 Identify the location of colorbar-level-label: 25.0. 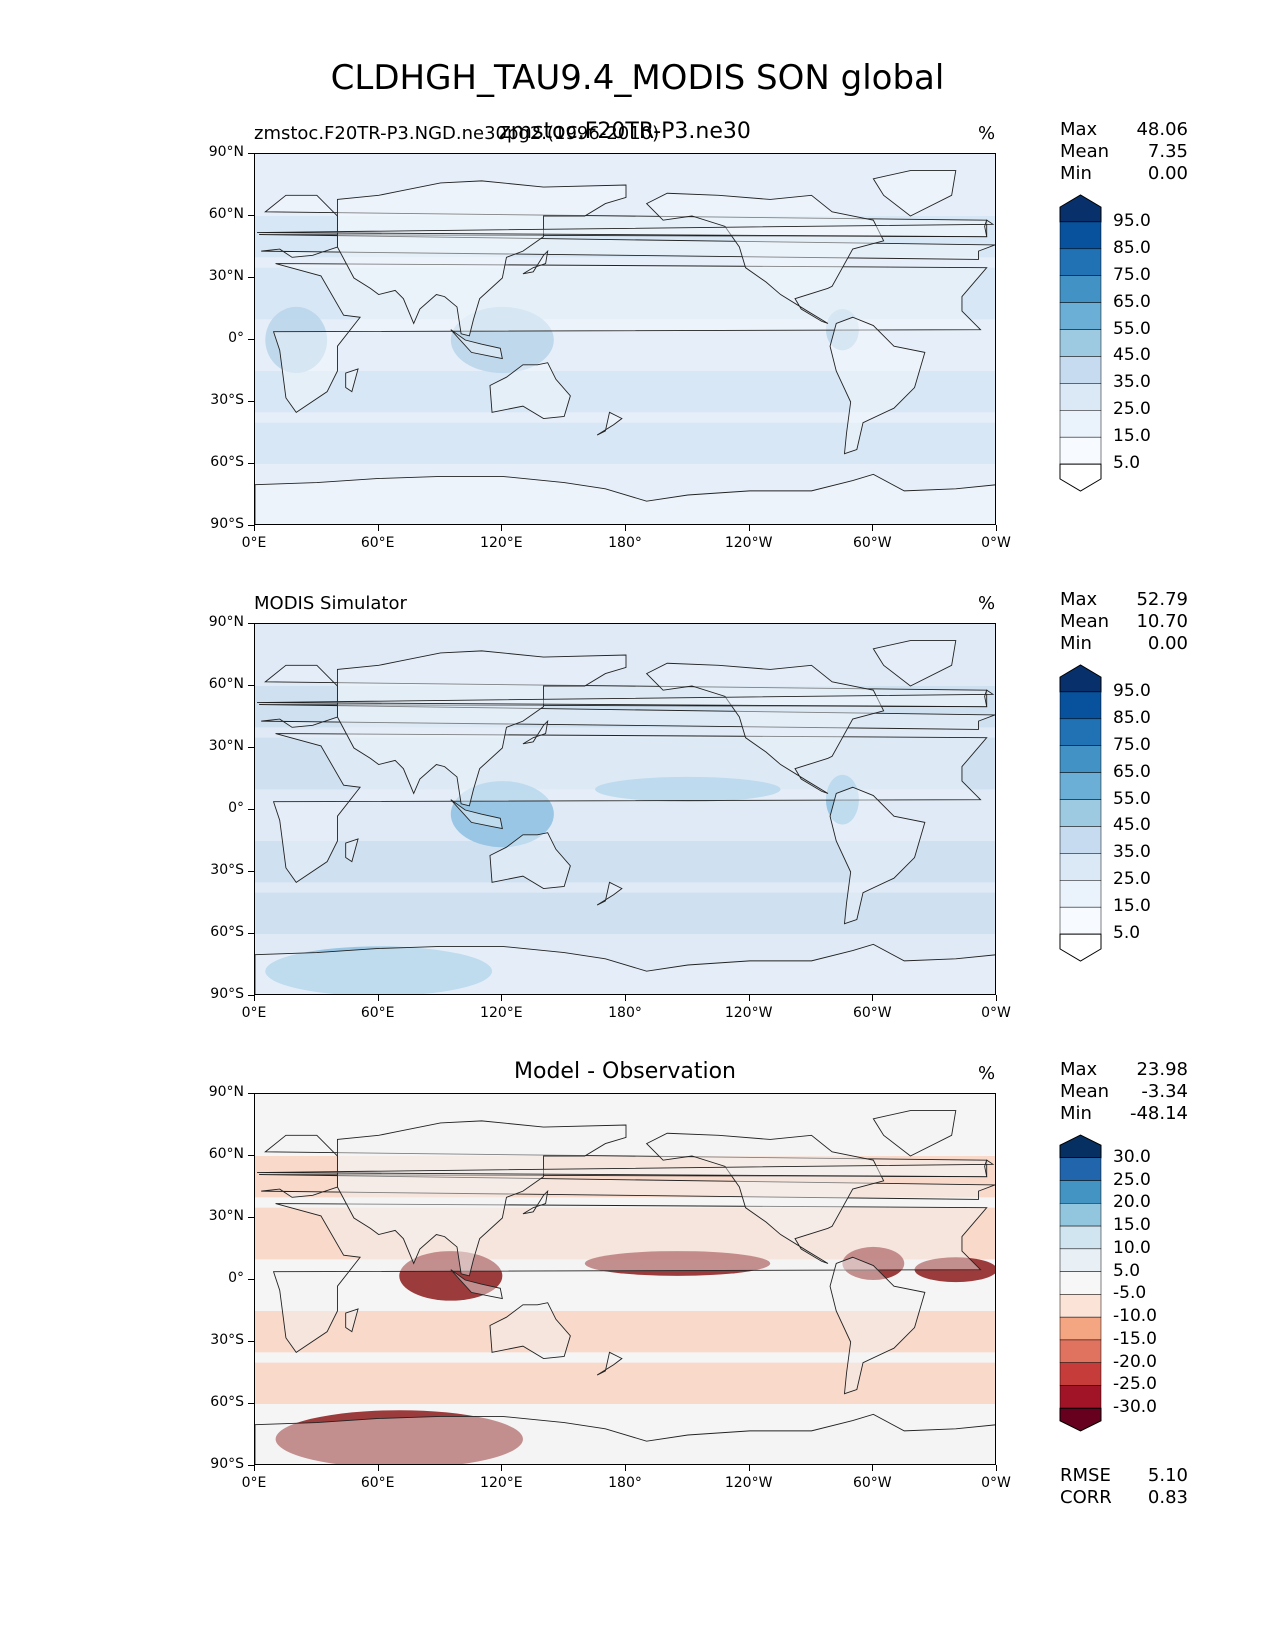
(1132, 409).